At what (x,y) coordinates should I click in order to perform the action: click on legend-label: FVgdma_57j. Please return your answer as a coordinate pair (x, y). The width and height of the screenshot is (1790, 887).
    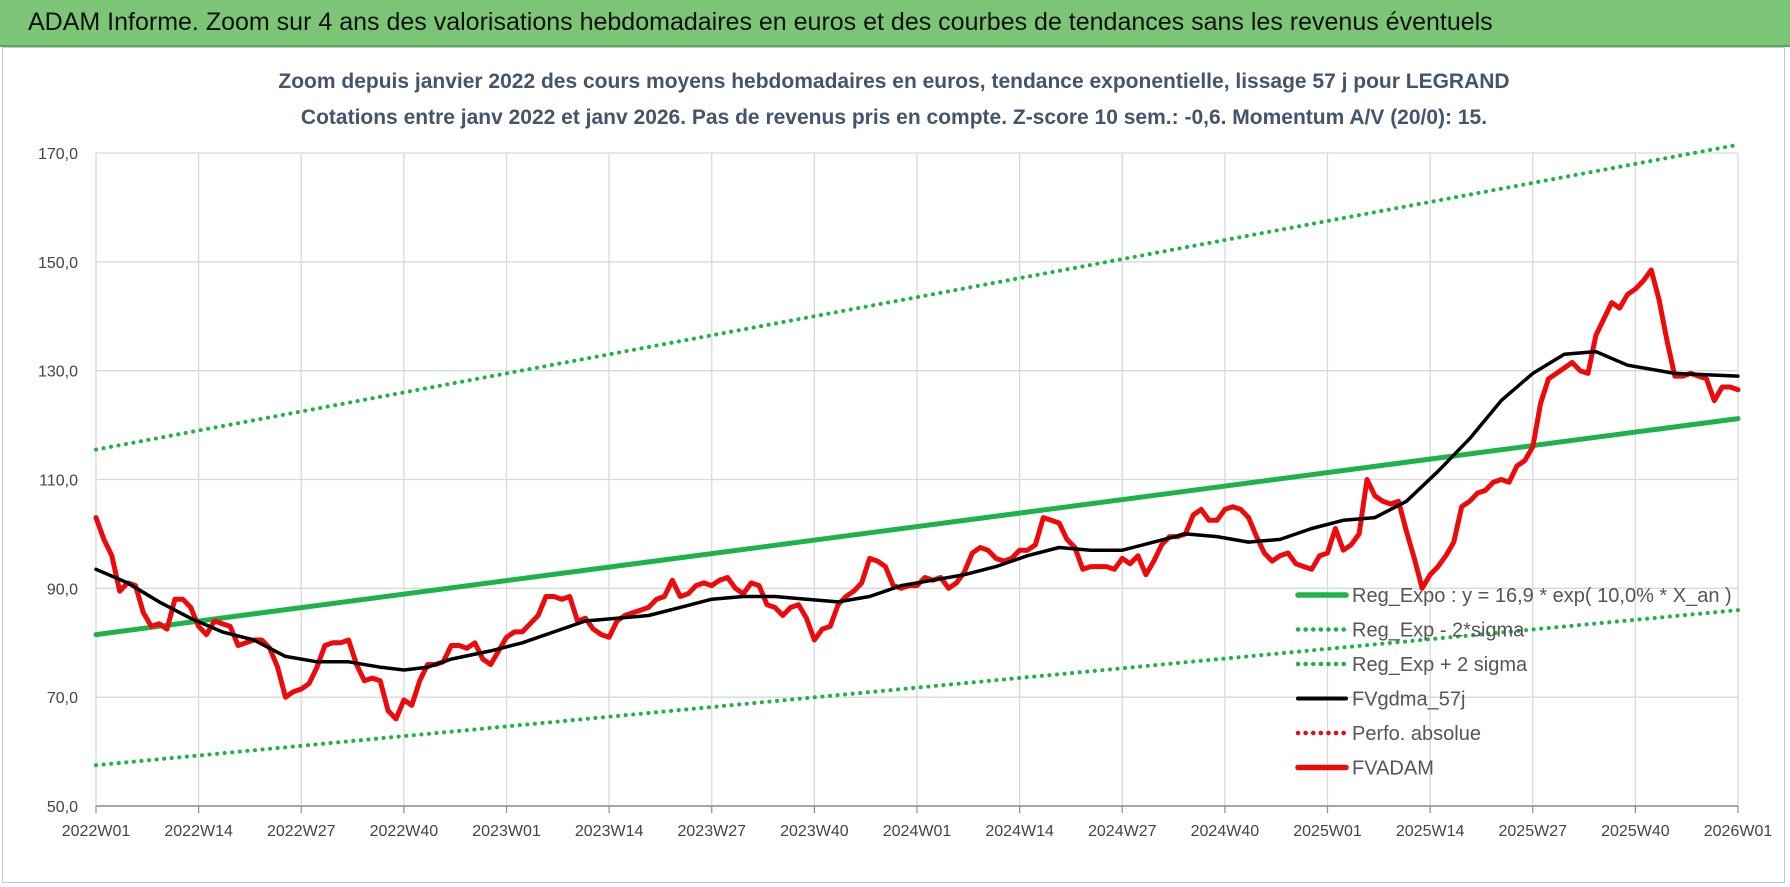
    Looking at the image, I should click on (1408, 700).